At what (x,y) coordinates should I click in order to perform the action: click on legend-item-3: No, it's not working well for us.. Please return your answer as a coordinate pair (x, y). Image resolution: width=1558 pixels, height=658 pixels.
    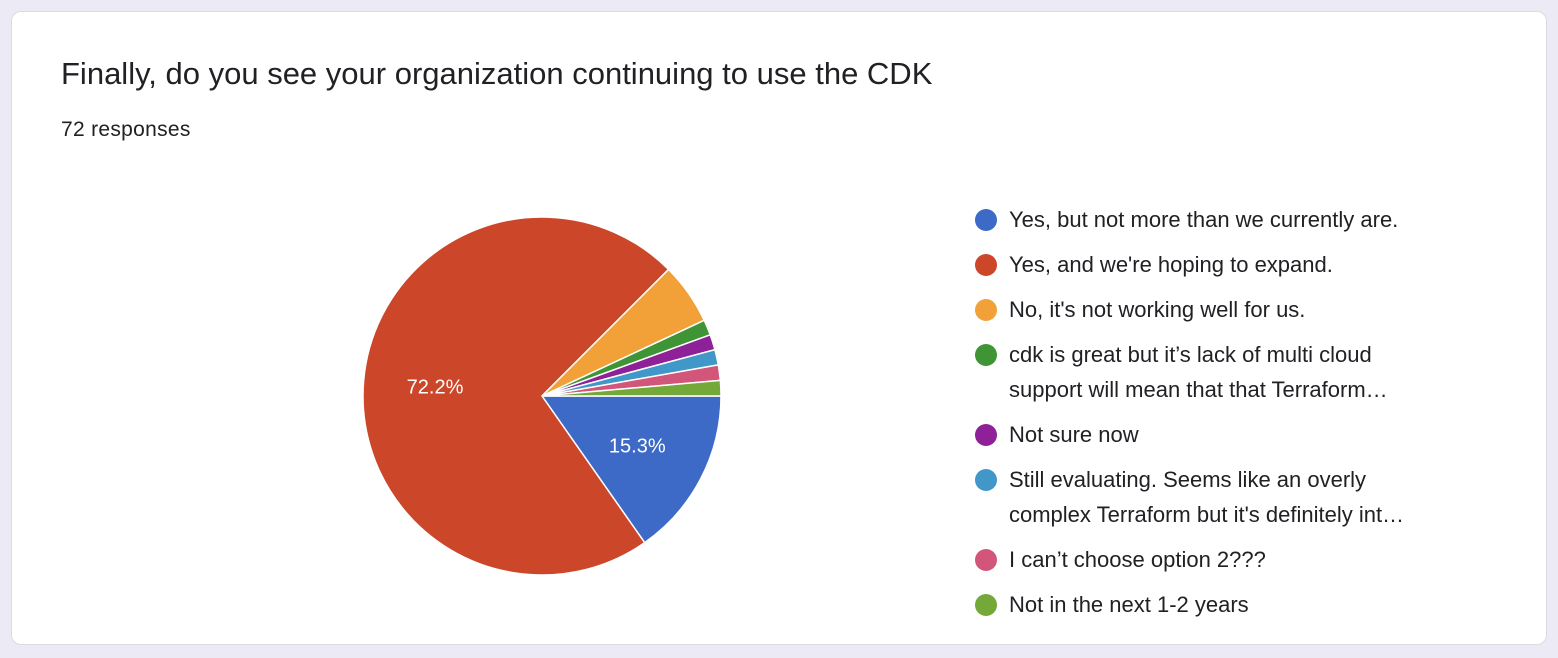
    Looking at the image, I should click on (1235, 309).